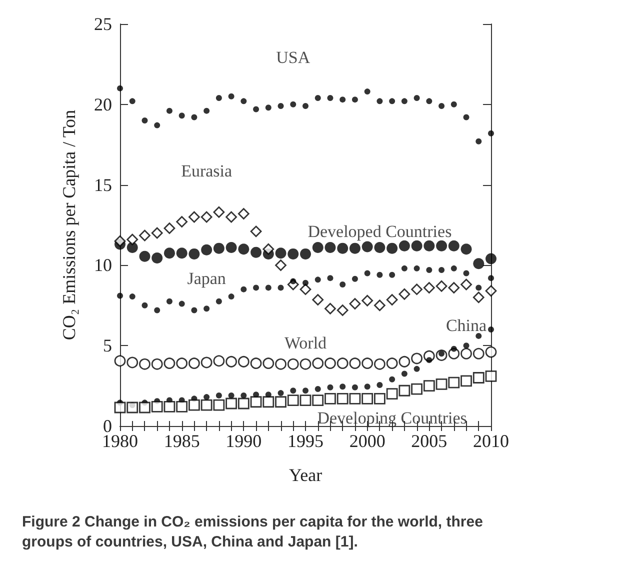  Describe the element at coordinates (244, 441) in the screenshot. I see `x-tick-label: 1990` at that location.